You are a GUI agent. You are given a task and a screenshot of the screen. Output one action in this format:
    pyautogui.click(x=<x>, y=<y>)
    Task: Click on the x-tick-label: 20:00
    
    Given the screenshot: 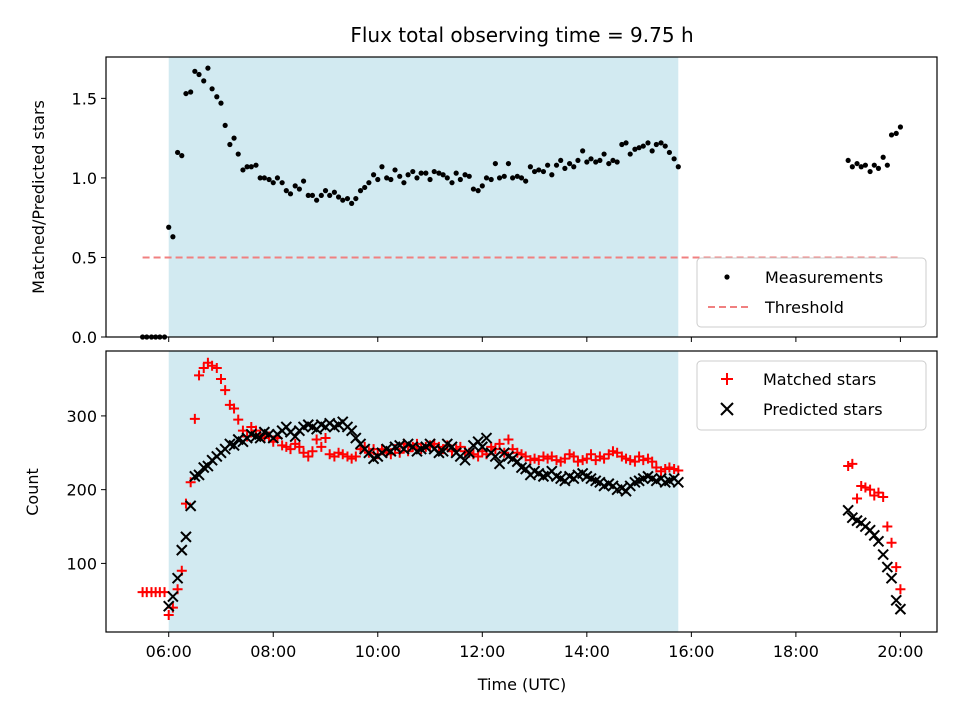 What is the action you would take?
    pyautogui.click(x=900, y=651)
    